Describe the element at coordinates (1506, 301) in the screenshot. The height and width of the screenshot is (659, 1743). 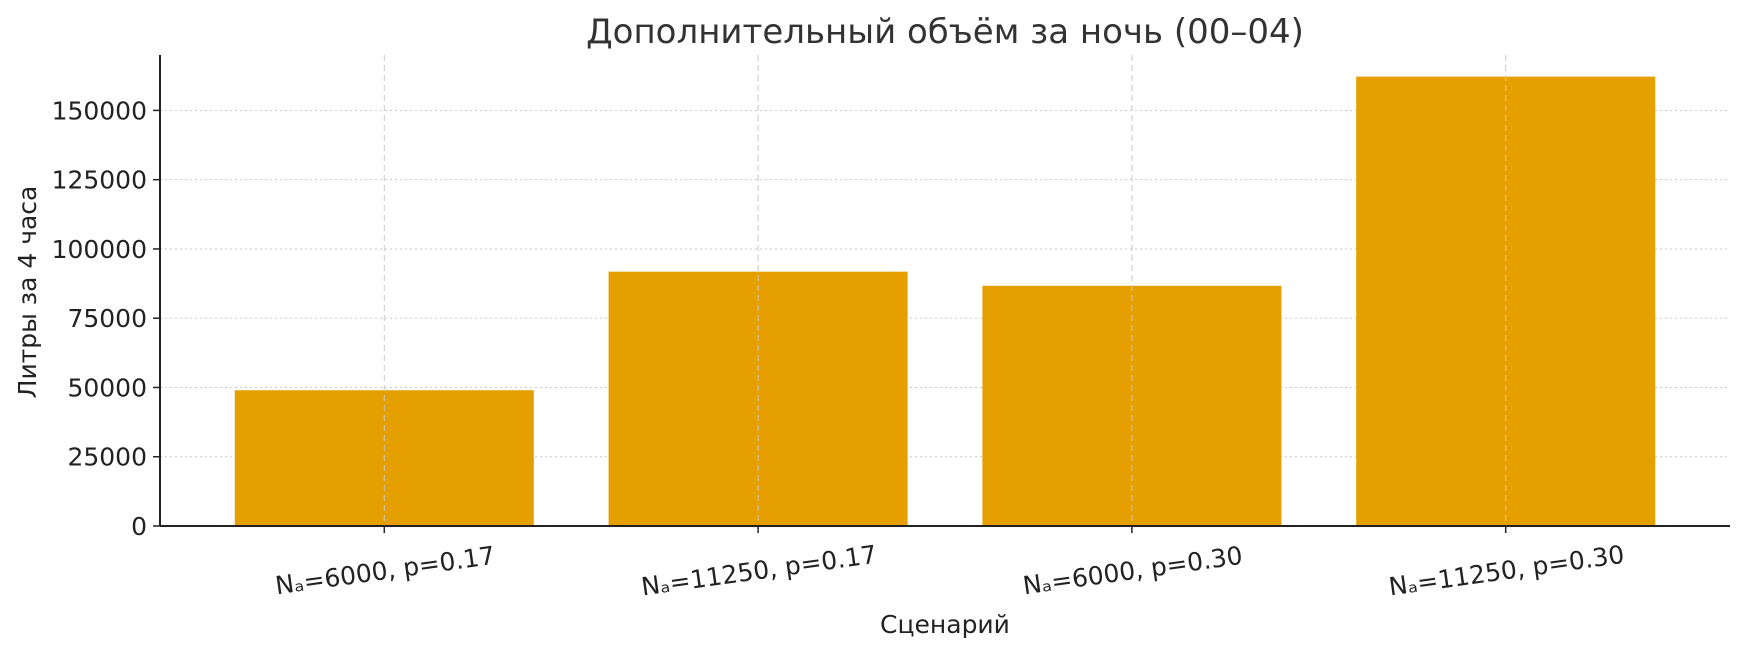
I see `bar` at that location.